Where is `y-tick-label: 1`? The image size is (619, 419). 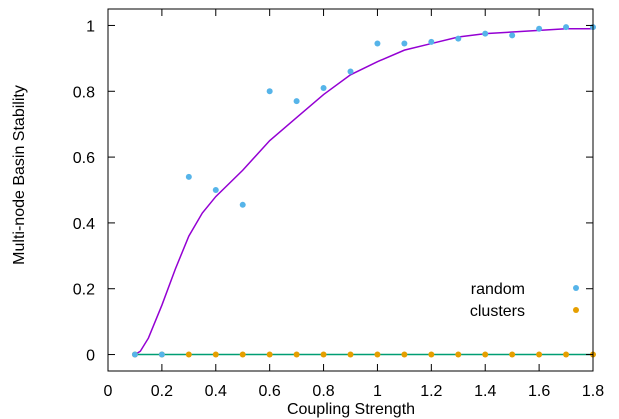
y-tick-label: 1 is located at coordinates (90, 26).